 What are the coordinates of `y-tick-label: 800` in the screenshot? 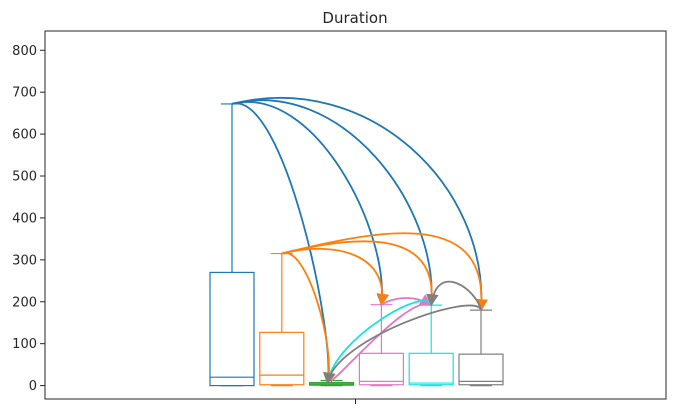 It's located at (24, 51).